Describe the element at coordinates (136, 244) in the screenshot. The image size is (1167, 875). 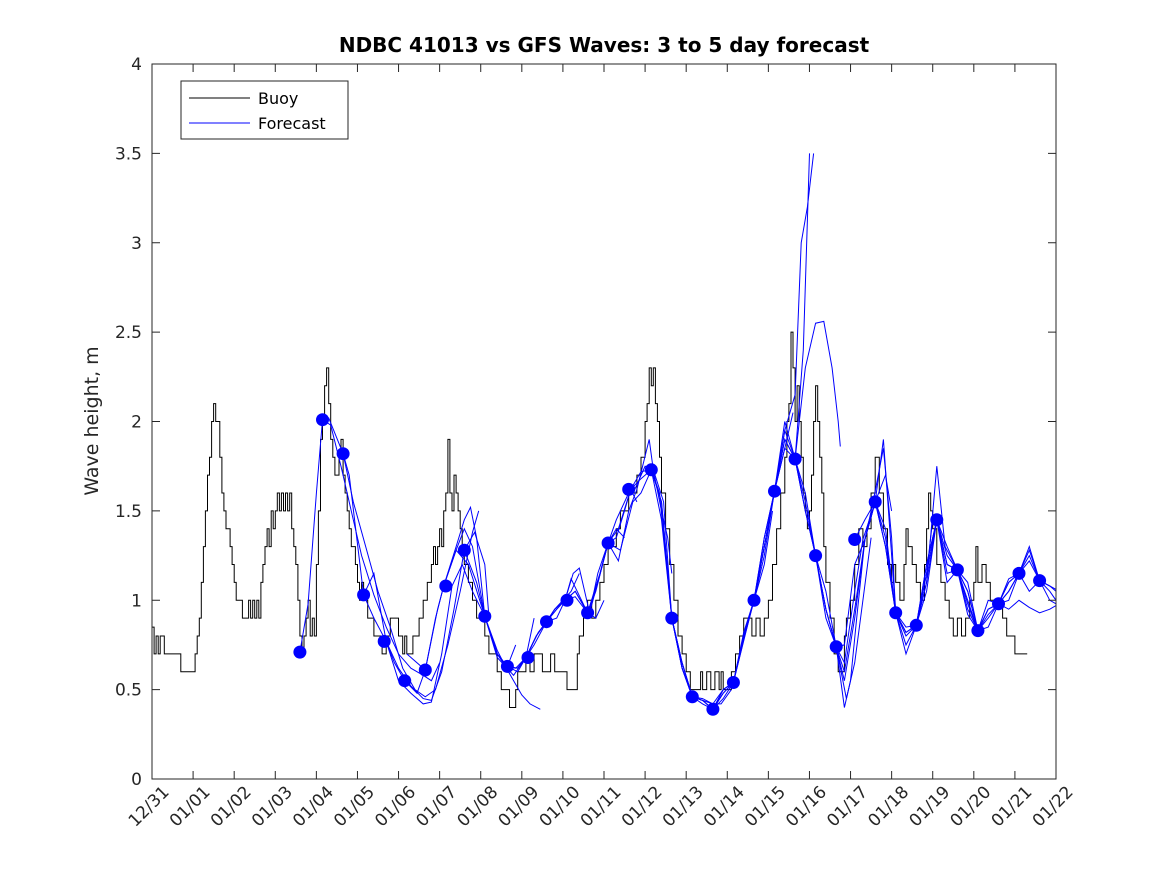
I see `y-tick-label: 3` at that location.